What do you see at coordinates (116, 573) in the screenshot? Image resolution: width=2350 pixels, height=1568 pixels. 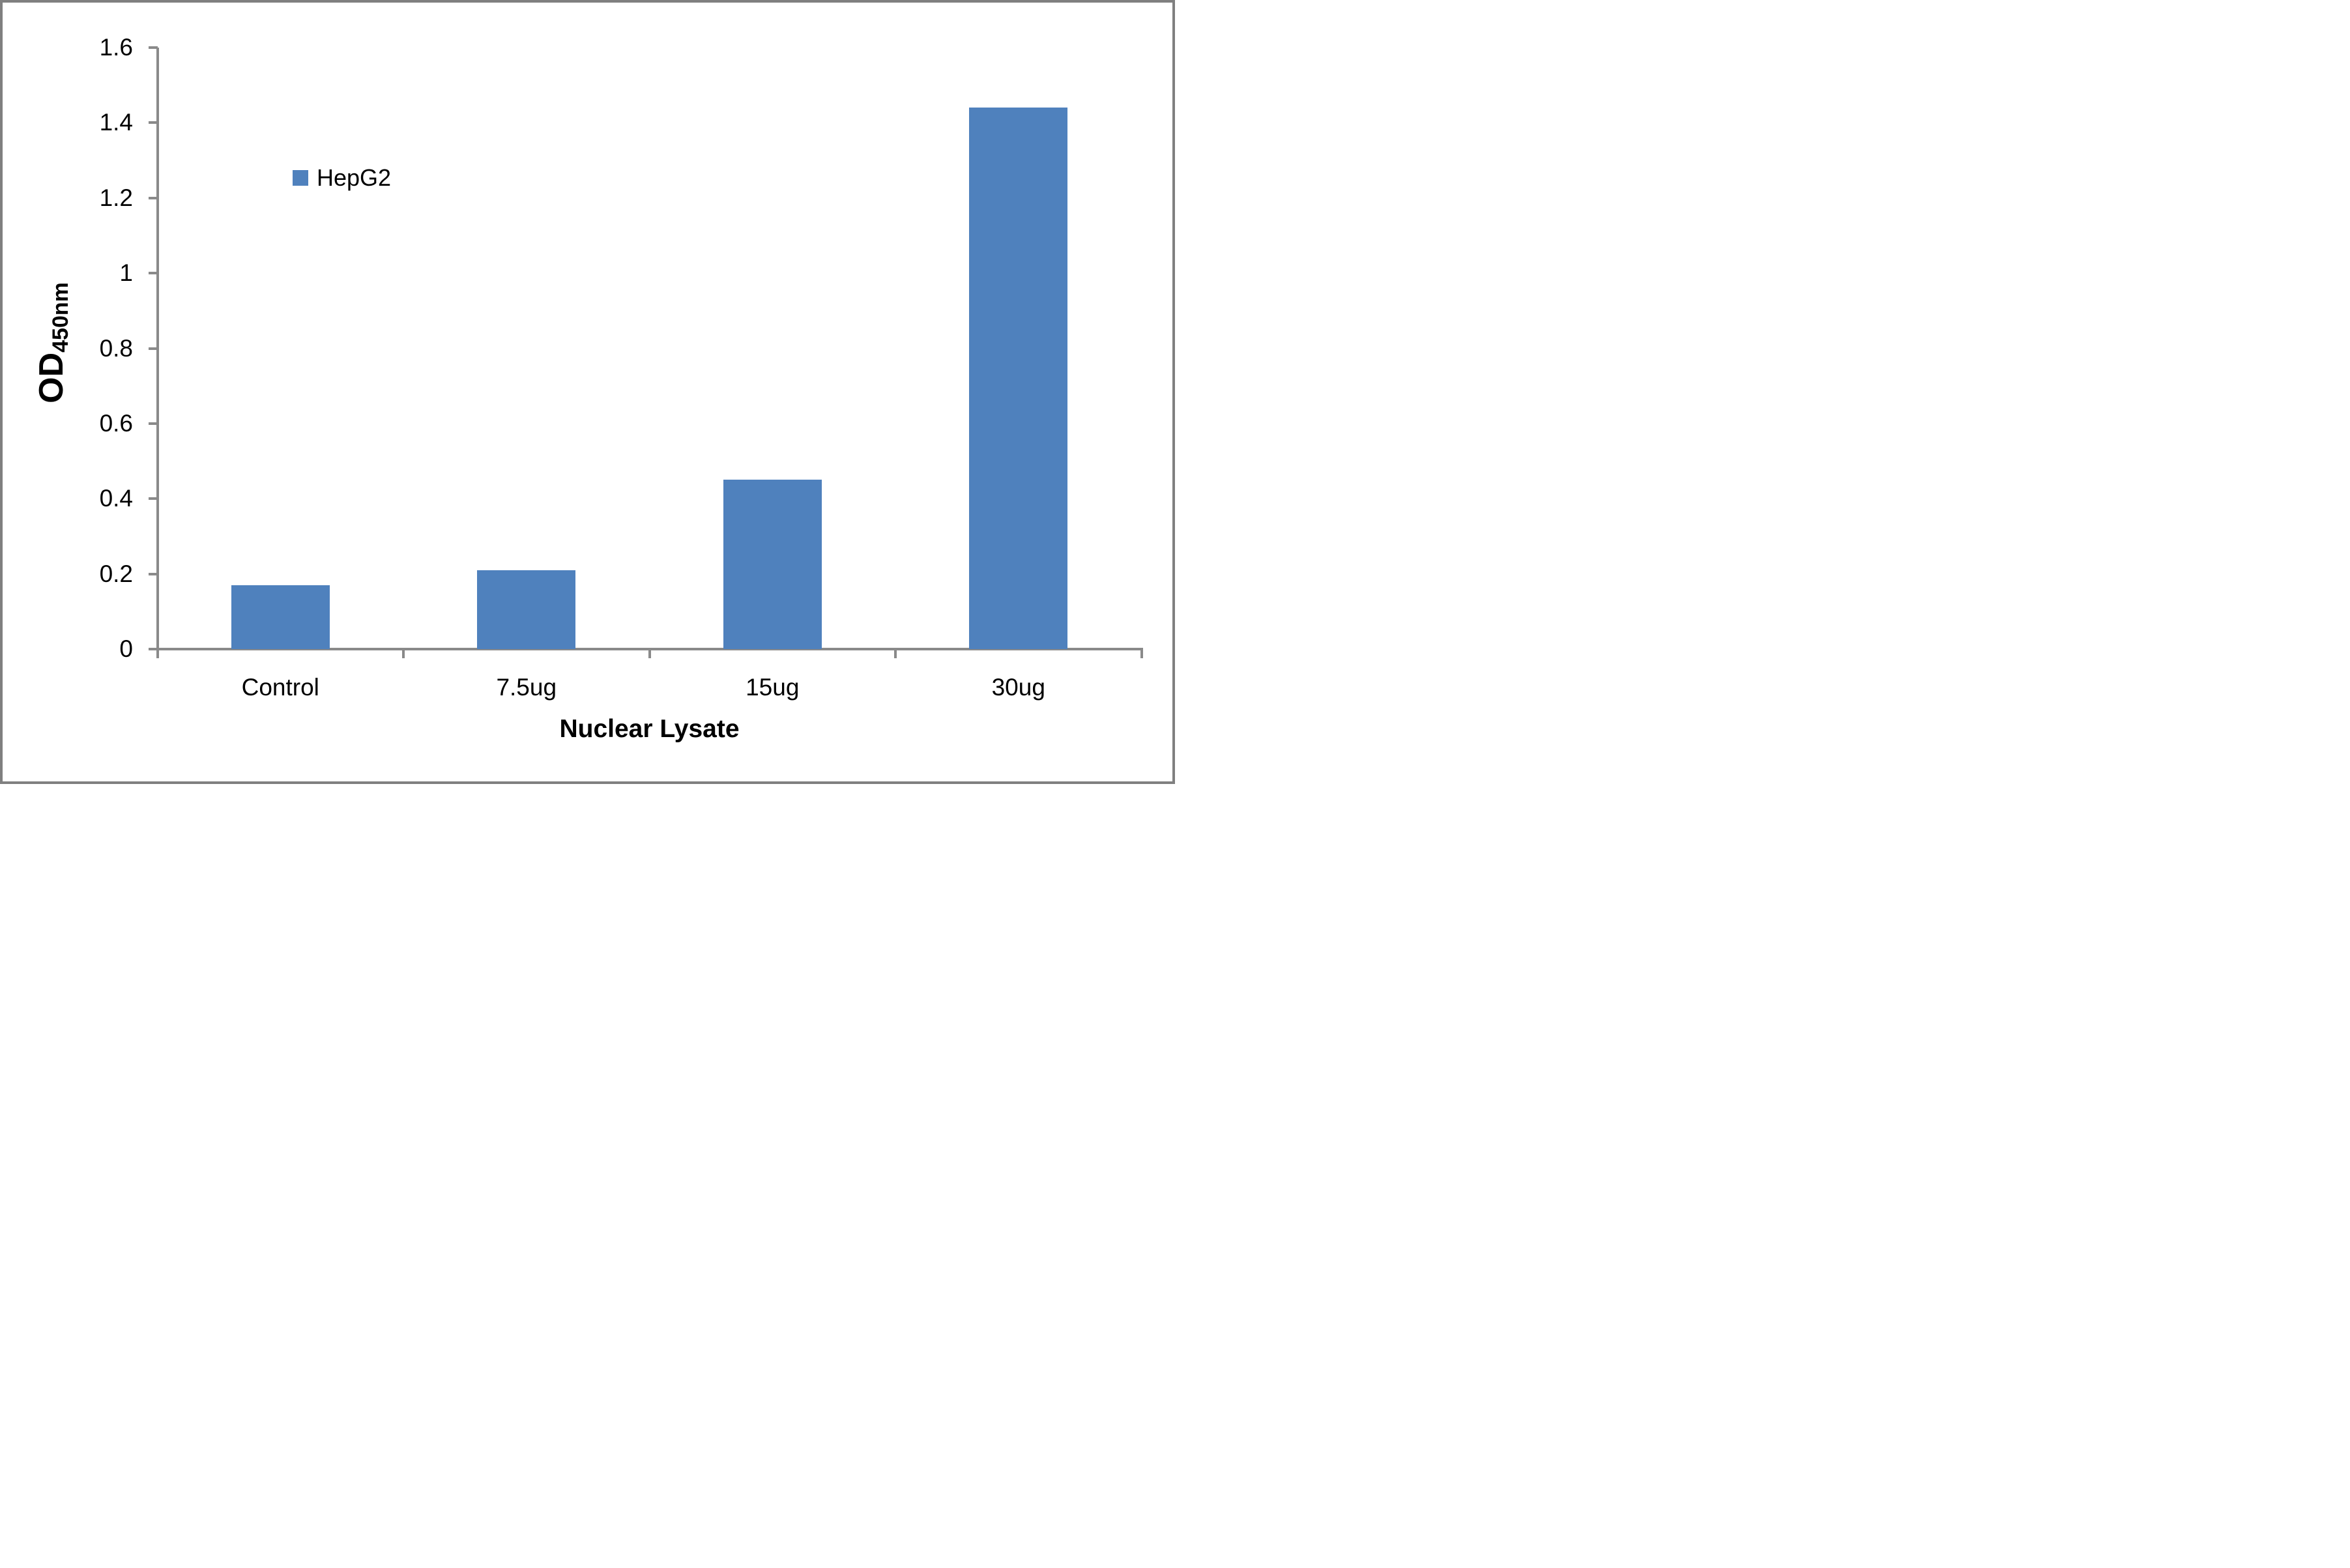 I see `y-axis-tick-label: 0.2` at bounding box center [116, 573].